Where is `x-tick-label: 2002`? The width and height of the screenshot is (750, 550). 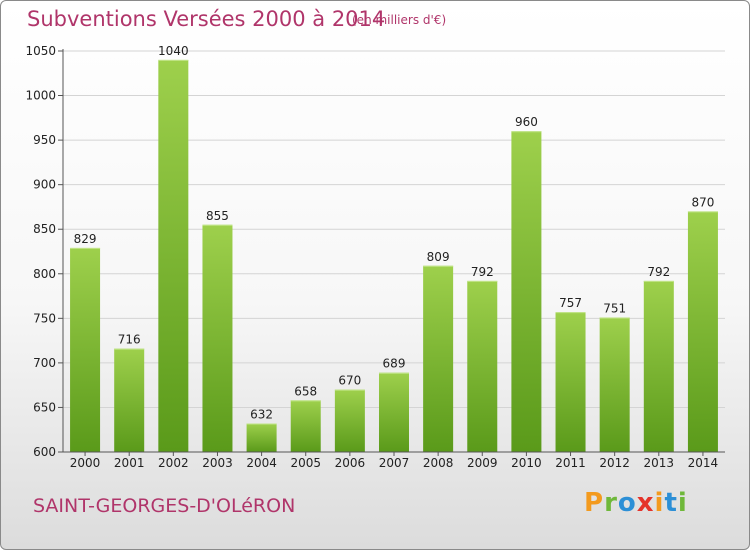 x-tick-label: 2002 is located at coordinates (173, 463).